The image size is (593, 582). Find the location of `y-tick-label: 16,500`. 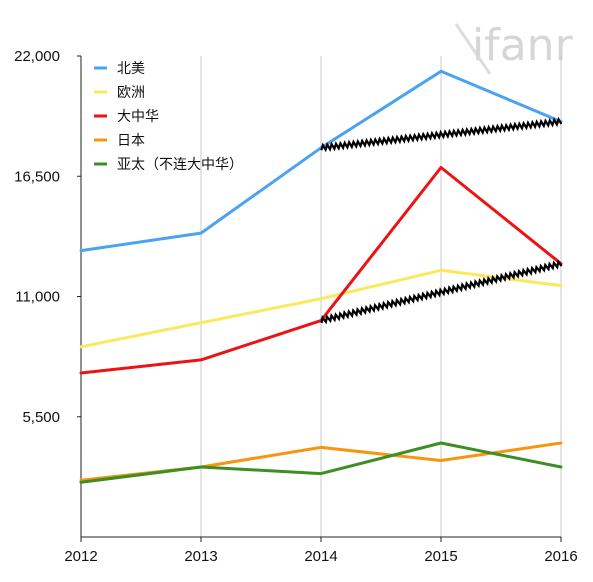

y-tick-label: 16,500 is located at coordinates (37, 176).